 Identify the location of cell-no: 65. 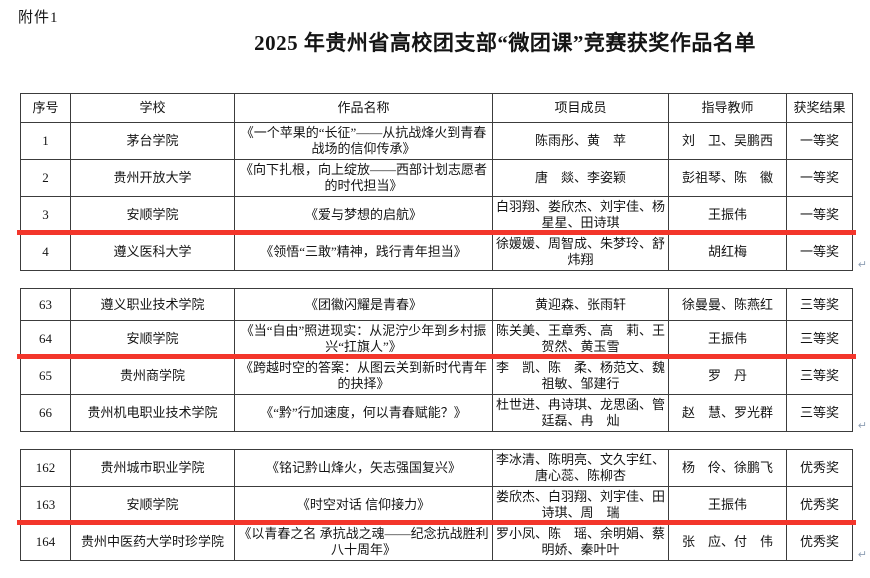
(45, 376).